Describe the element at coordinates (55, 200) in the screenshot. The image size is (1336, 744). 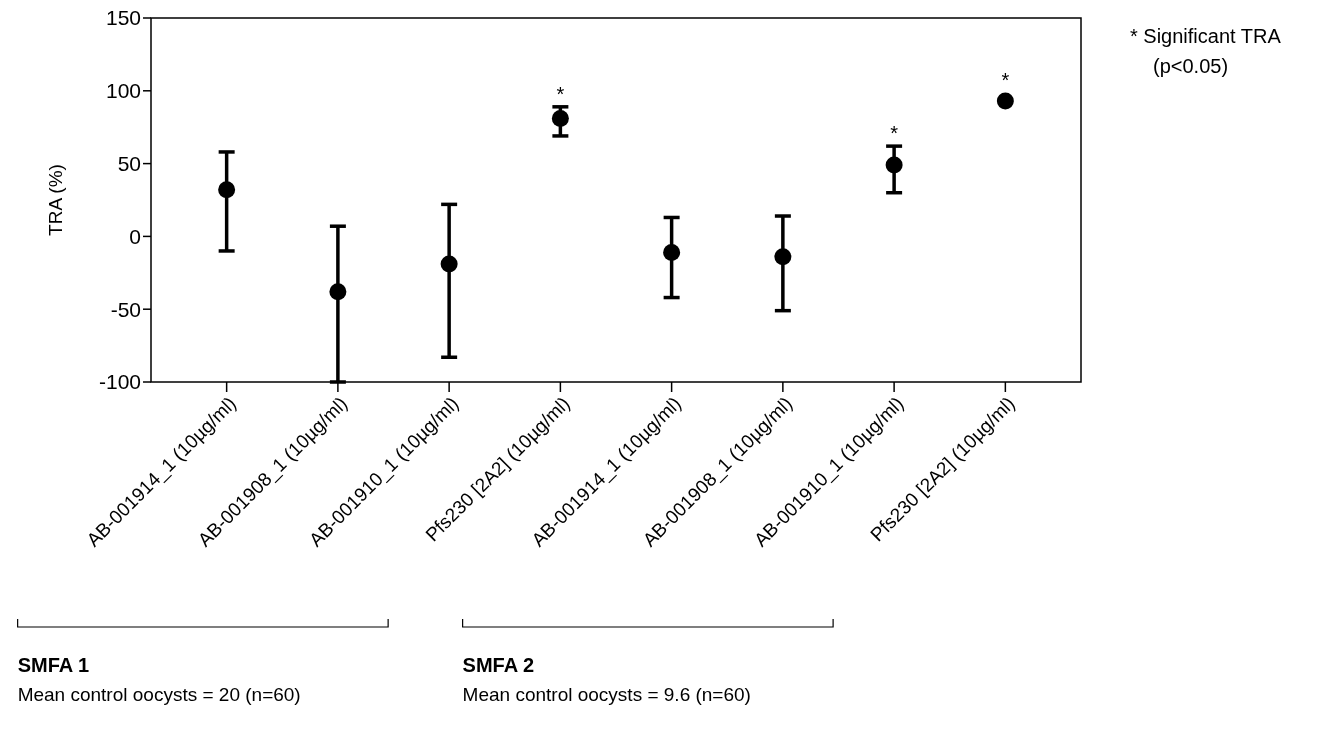
I see `y-axis-title: TRA (%)` at that location.